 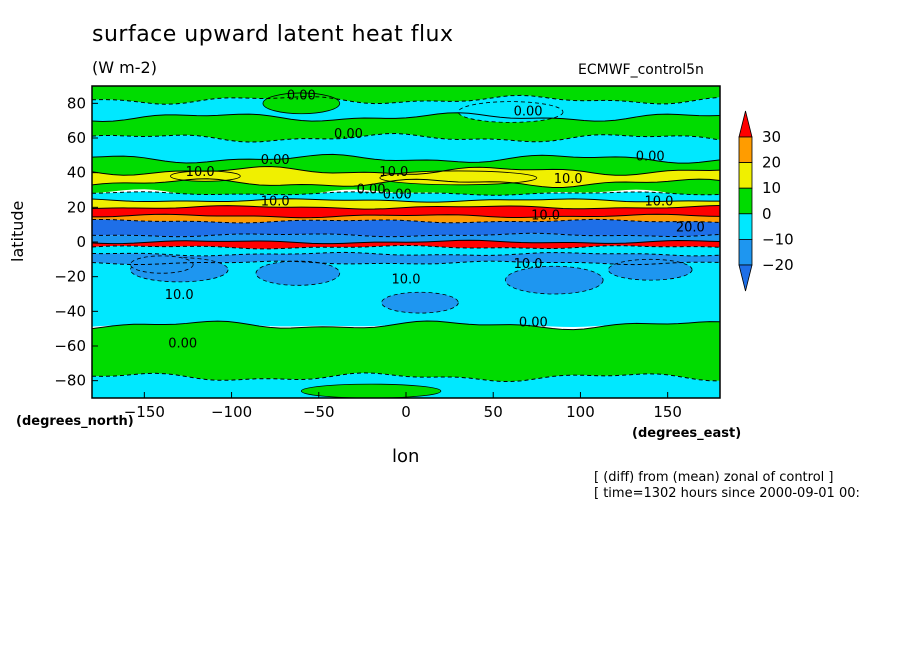 I want to click on x-tick-label: 100, so click(x=580, y=412).